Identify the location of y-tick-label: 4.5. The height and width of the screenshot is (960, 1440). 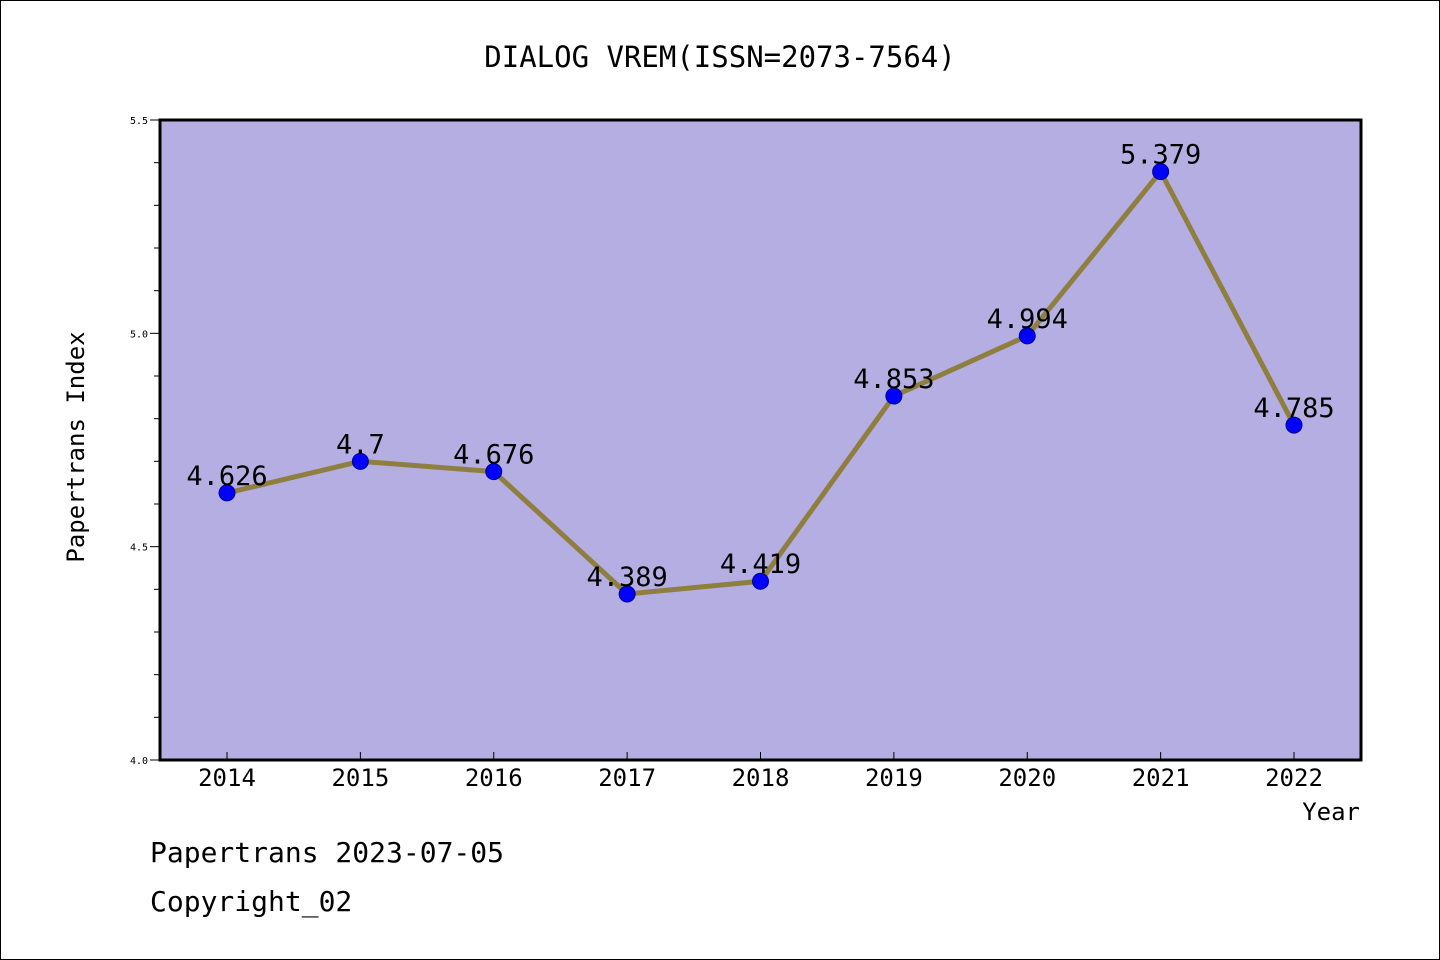
(139, 548).